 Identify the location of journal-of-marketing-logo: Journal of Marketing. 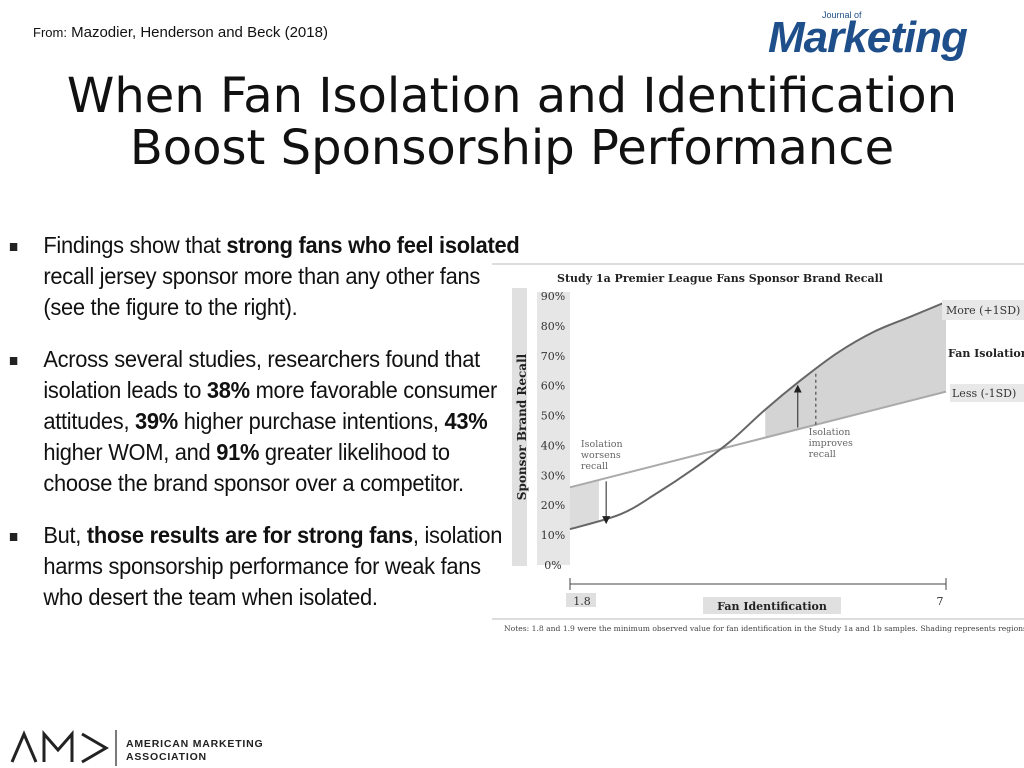
(868, 36).